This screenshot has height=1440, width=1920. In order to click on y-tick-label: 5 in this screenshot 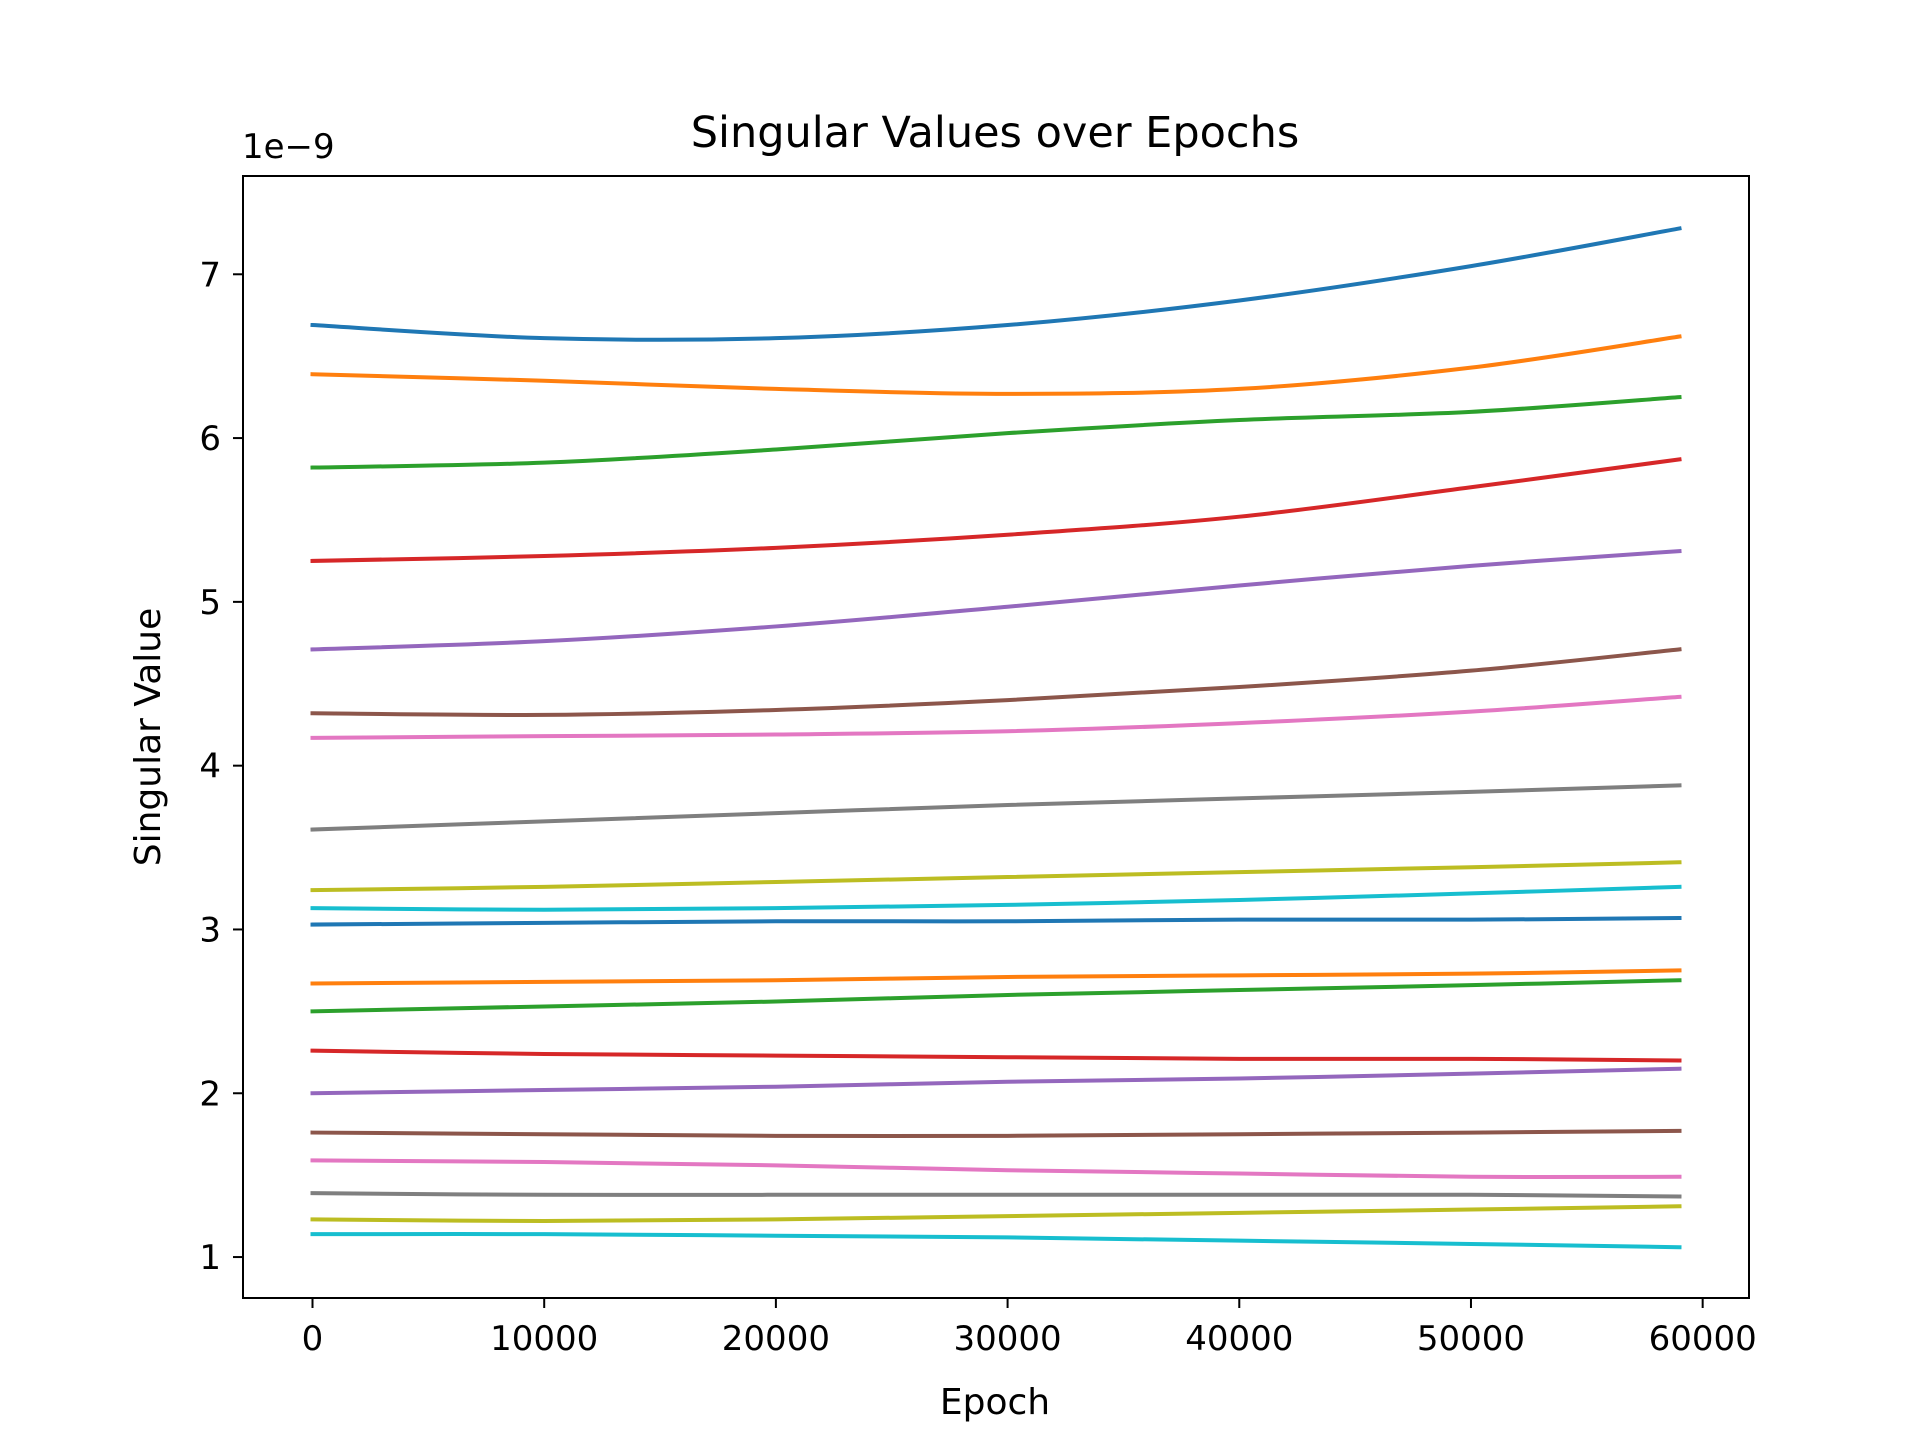, I will do `click(210, 603)`.